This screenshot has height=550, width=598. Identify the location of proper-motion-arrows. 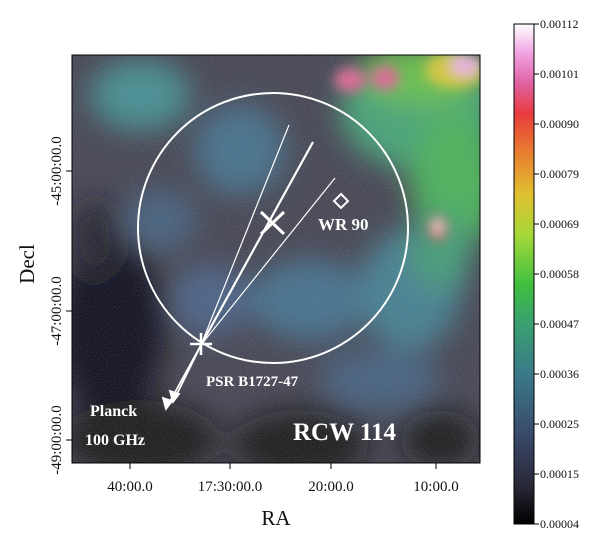
(181, 378).